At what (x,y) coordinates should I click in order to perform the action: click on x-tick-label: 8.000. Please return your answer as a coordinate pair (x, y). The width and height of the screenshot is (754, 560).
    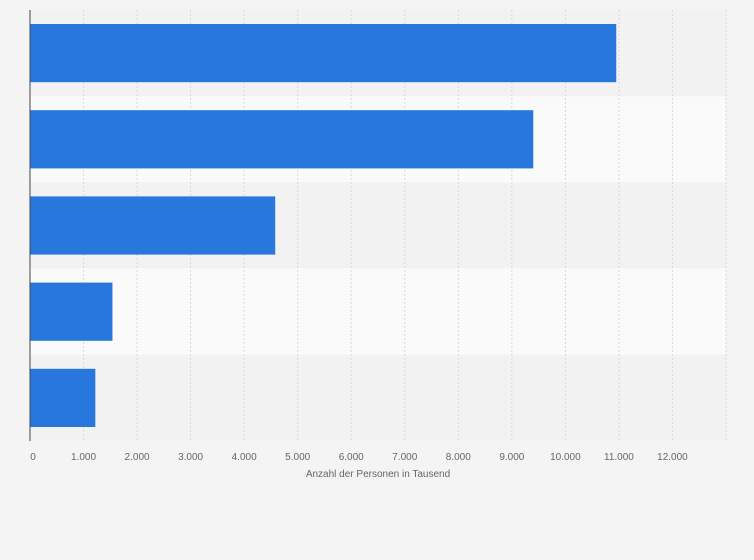
    Looking at the image, I should click on (458, 457).